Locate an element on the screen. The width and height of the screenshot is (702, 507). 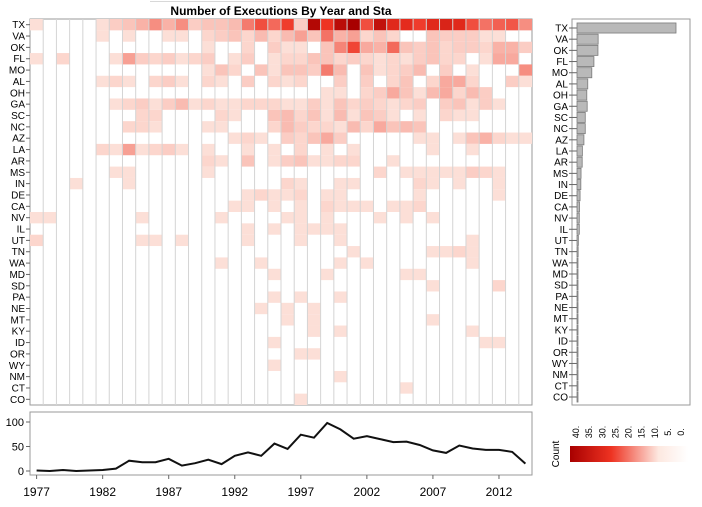
barchart-category-label: CO is located at coordinates (560, 398).